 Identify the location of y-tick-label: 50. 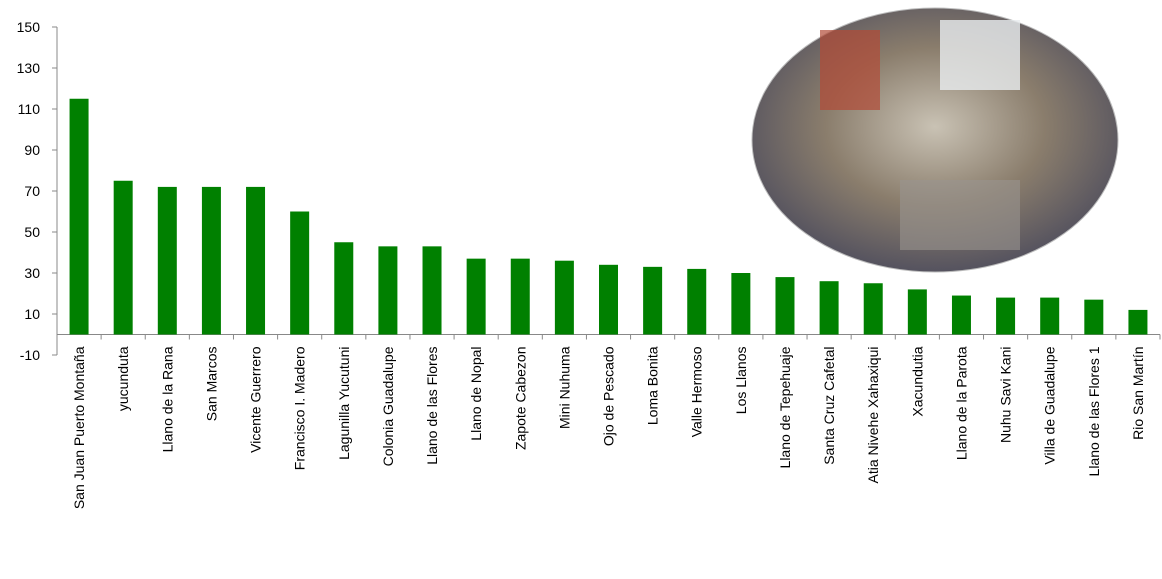
(32, 232).